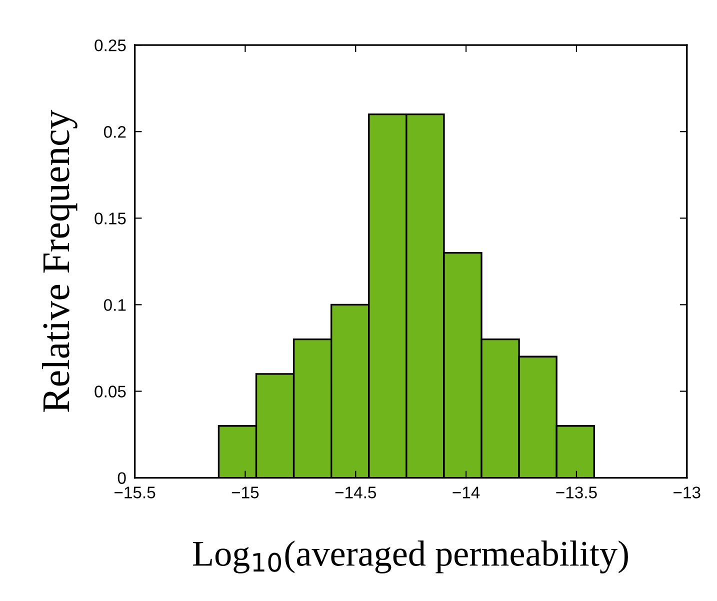 The height and width of the screenshot is (601, 717). What do you see at coordinates (115, 132) in the screenshot?
I see `y-tick-label: 0.2` at bounding box center [115, 132].